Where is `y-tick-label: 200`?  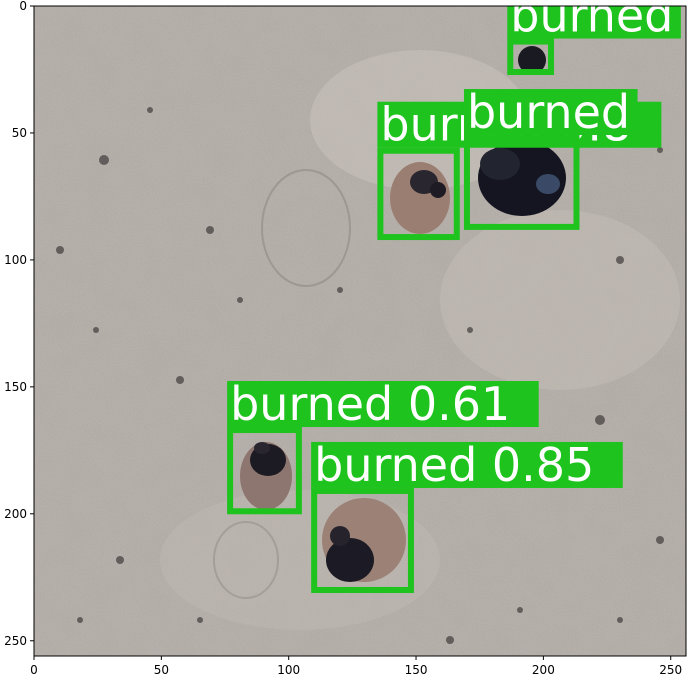 y-tick-label: 200 is located at coordinates (15, 514).